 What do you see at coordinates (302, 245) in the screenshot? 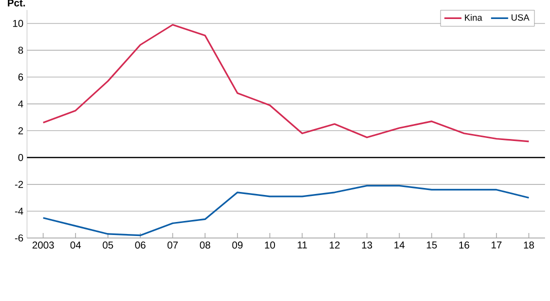
I see `x-tick-label: 11` at bounding box center [302, 245].